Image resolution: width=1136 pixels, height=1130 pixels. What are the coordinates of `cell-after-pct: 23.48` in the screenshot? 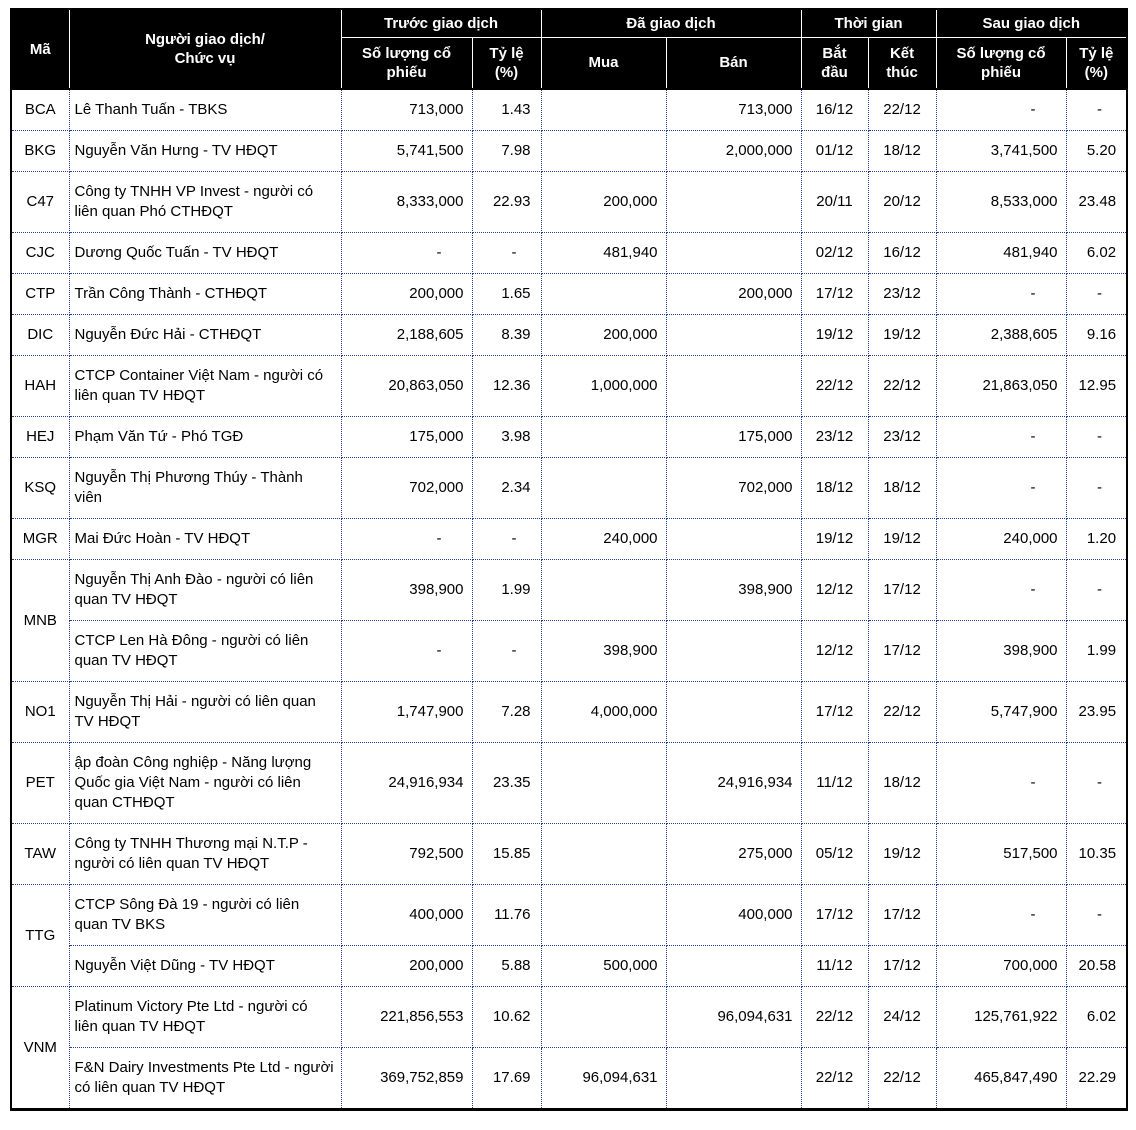 It's located at (1096, 202).